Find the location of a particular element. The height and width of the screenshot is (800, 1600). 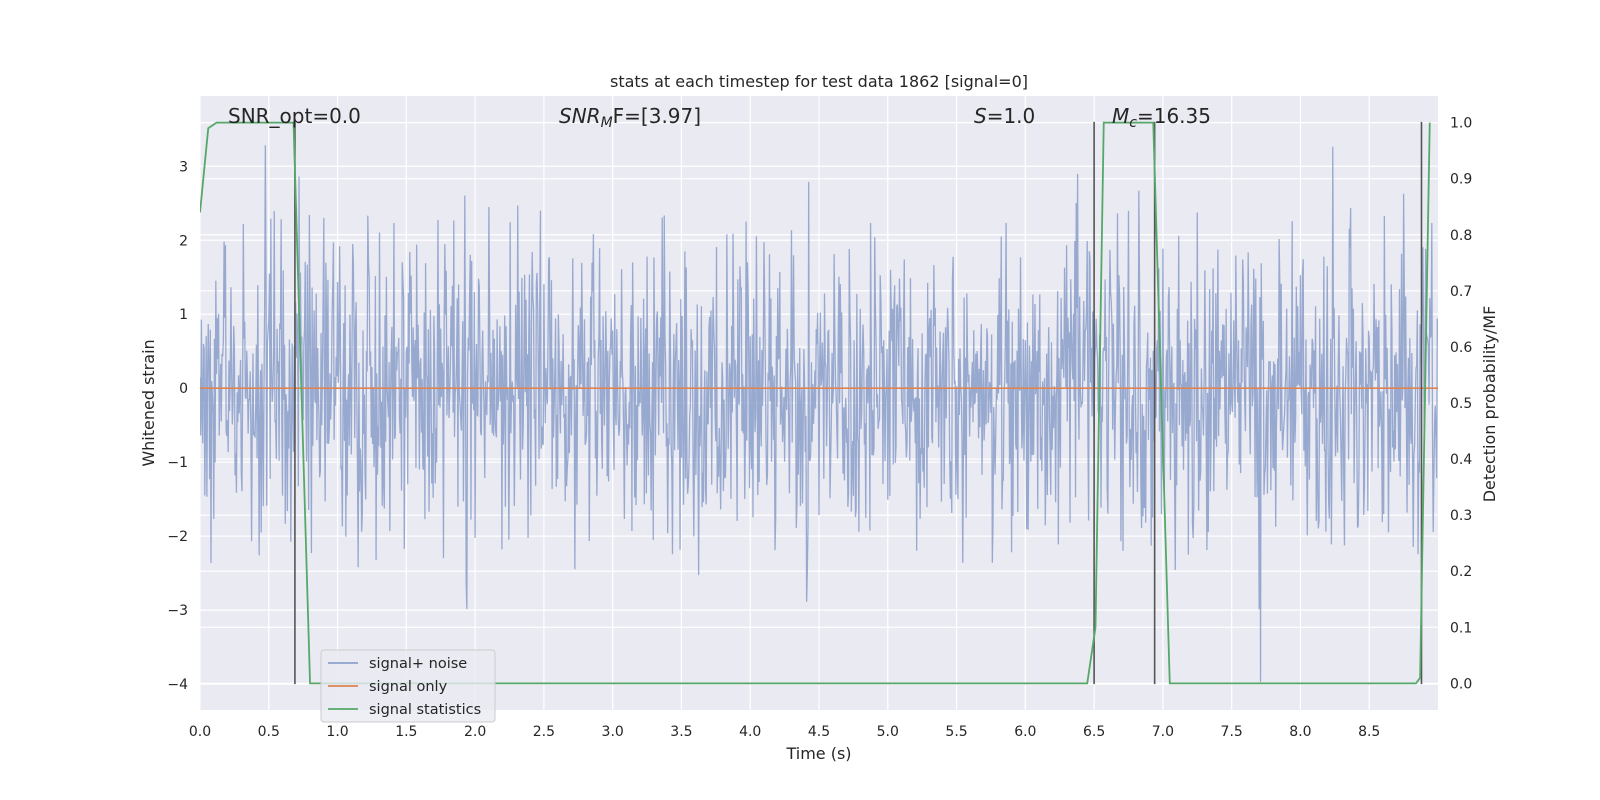

x-tick-label: 2.5 is located at coordinates (544, 732).